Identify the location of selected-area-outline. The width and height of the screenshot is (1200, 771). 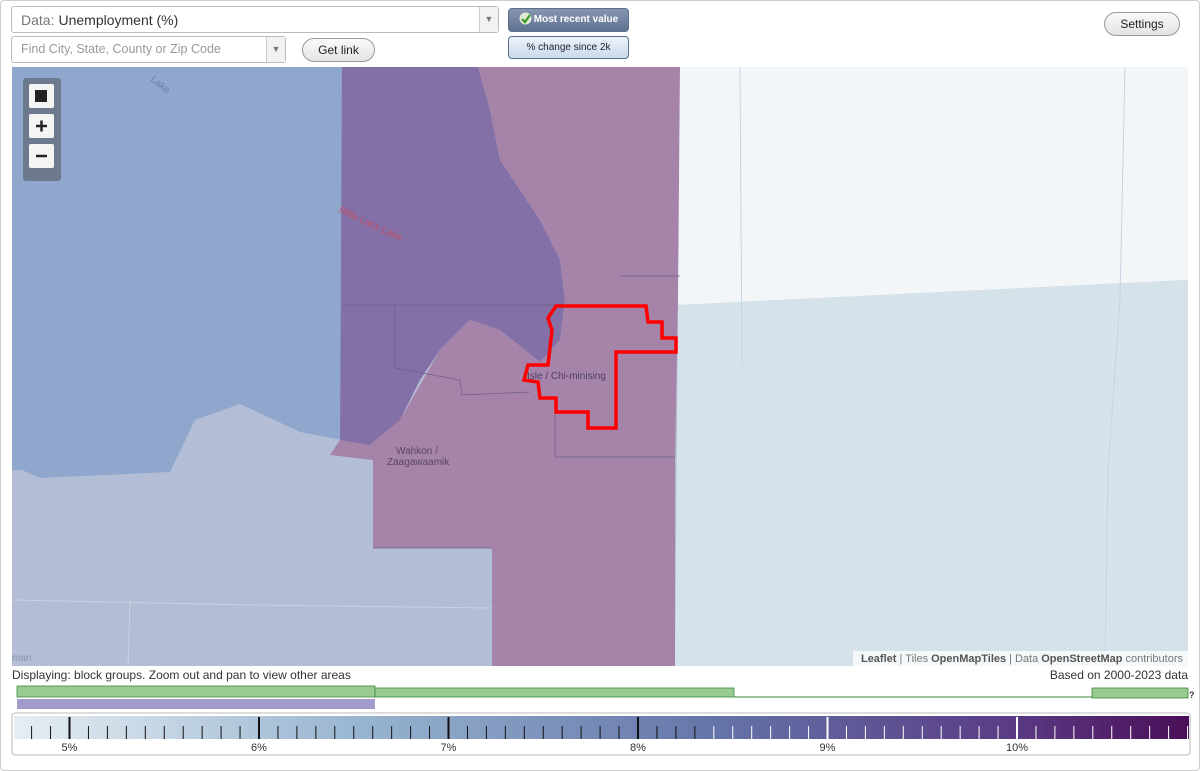
(599, 367).